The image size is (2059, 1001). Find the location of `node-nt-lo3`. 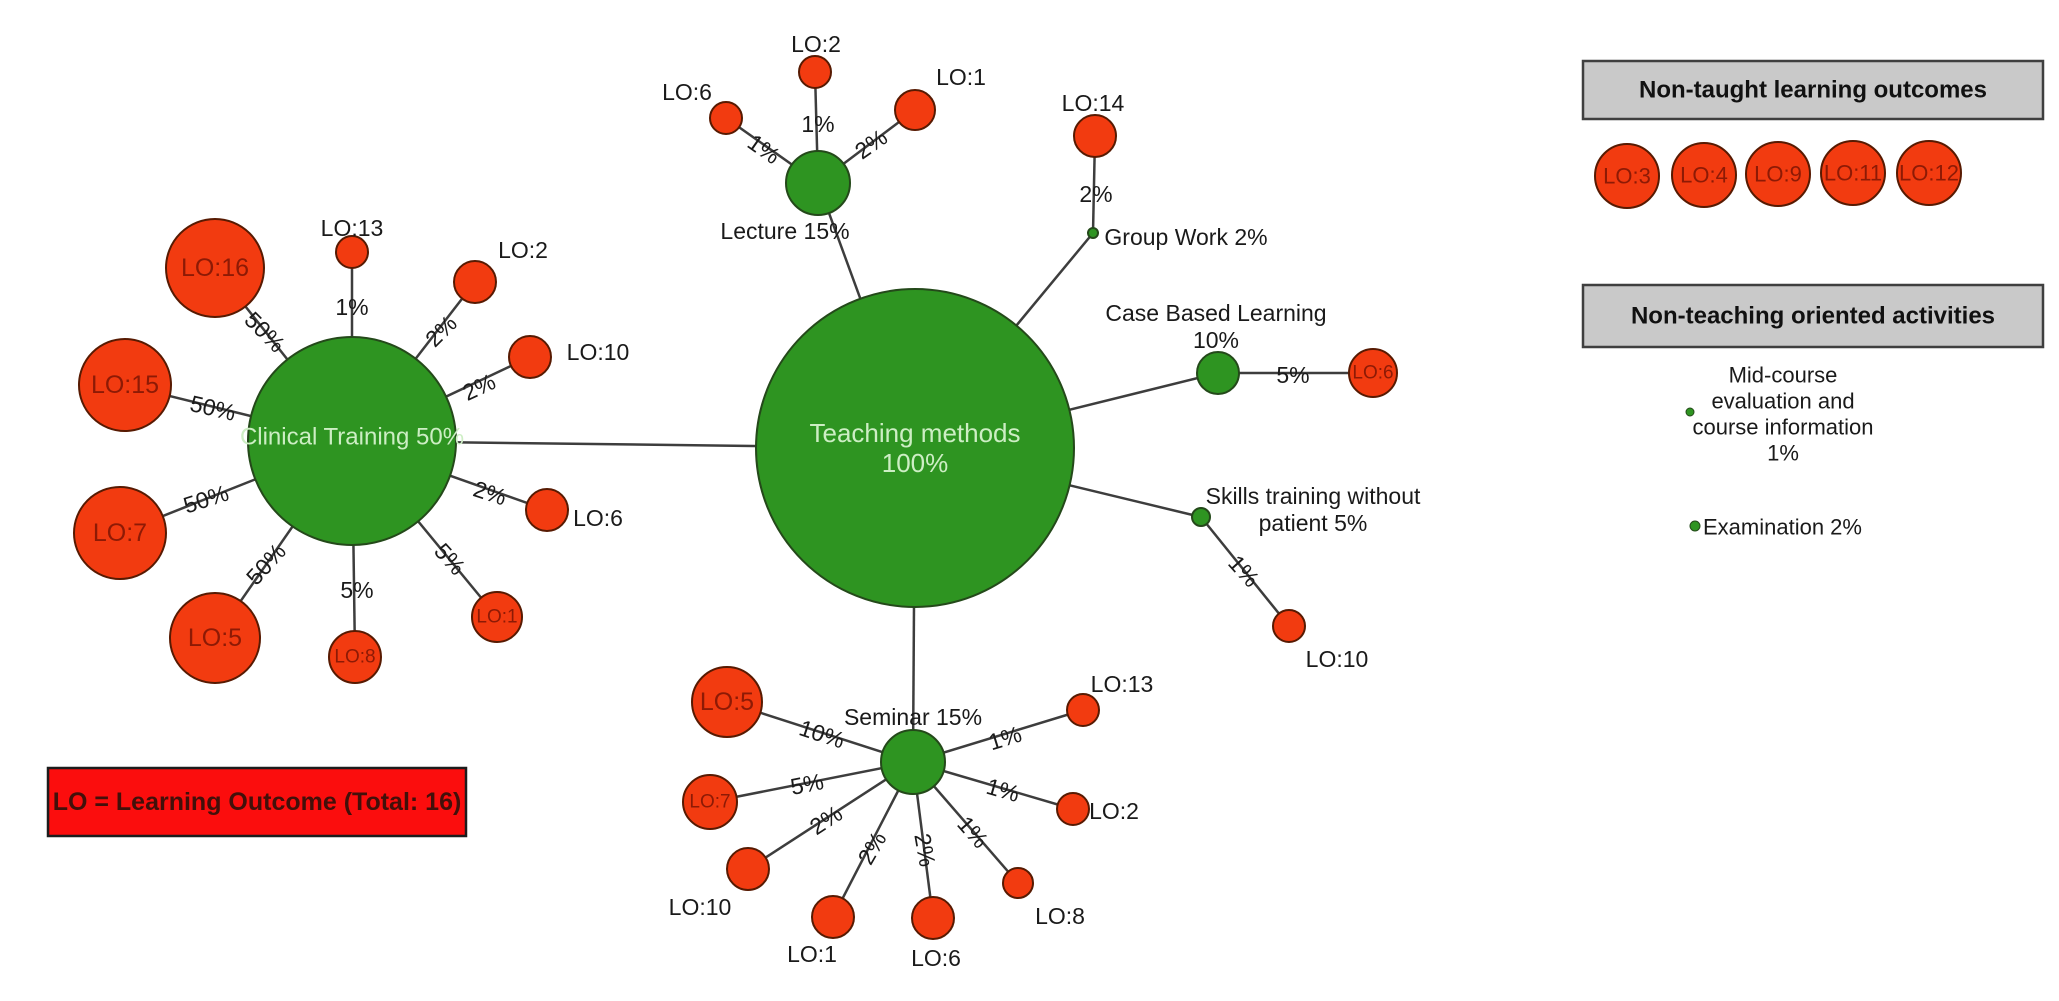

node-nt-lo3 is located at coordinates (1627, 176).